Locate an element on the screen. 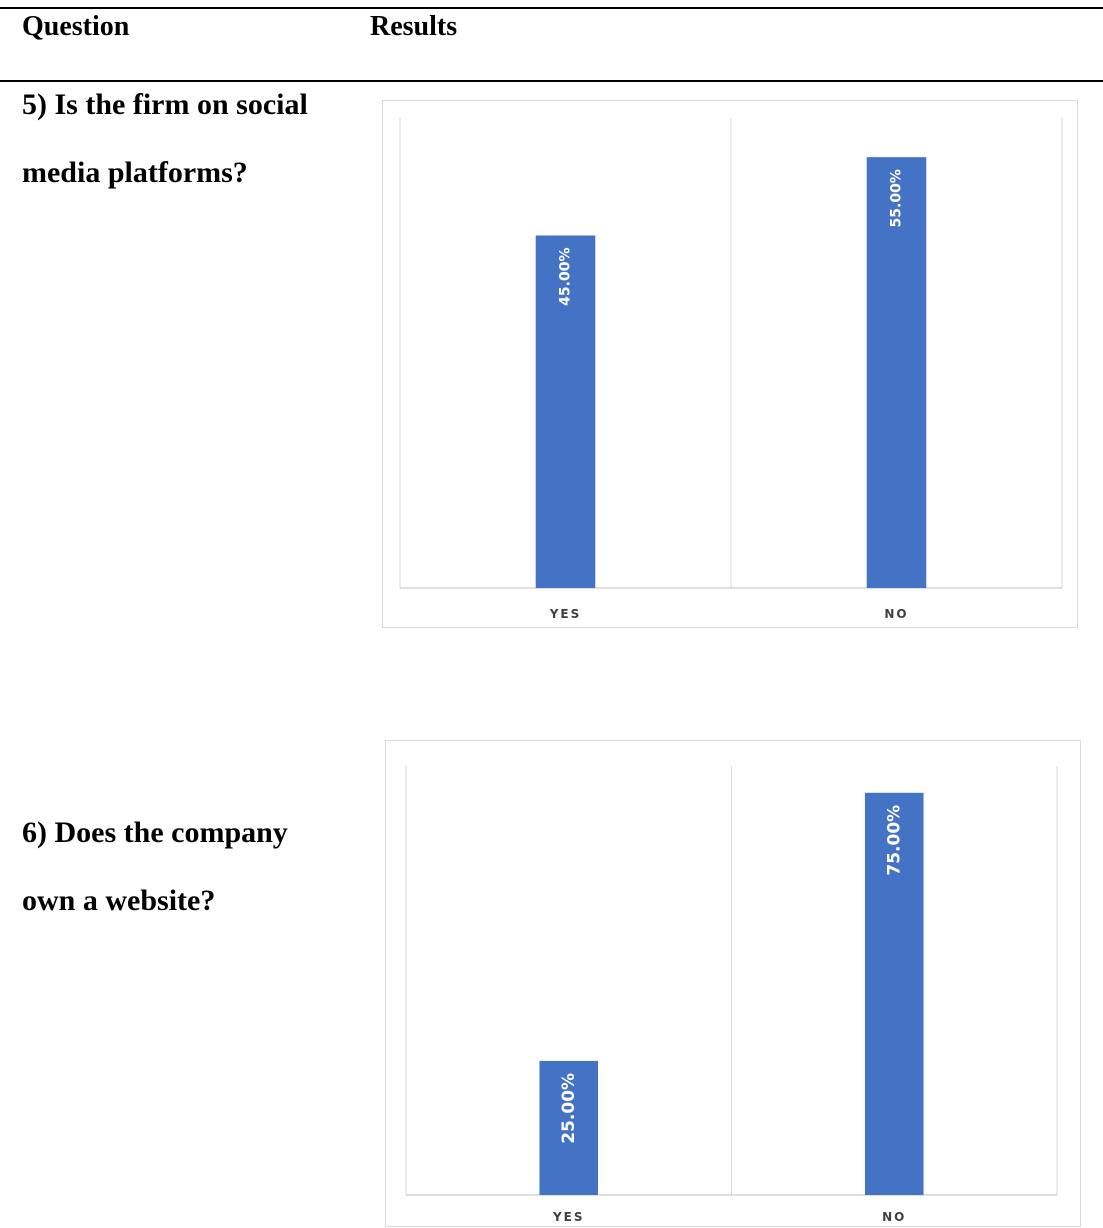 The width and height of the screenshot is (1103, 1228). table-top-rule is located at coordinates (551, 8).